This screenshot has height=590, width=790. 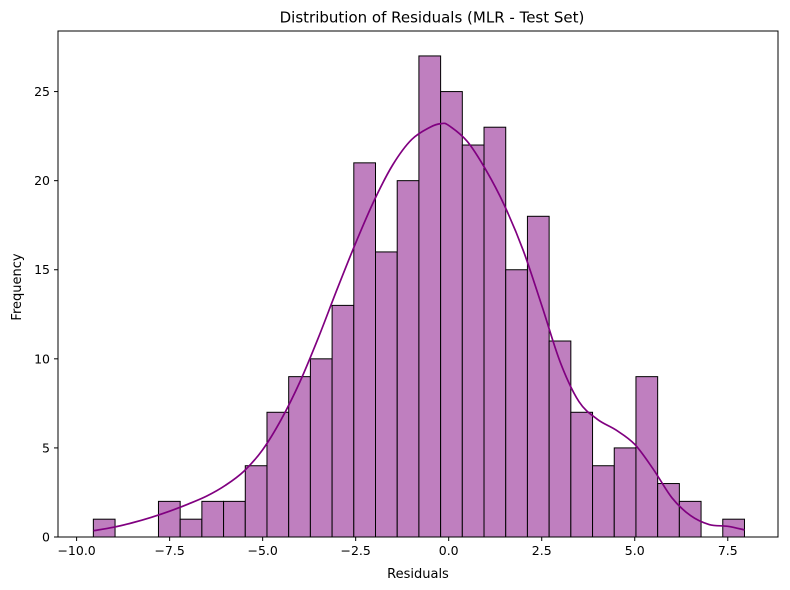 I want to click on x-tick-label: −2.5, so click(x=355, y=550).